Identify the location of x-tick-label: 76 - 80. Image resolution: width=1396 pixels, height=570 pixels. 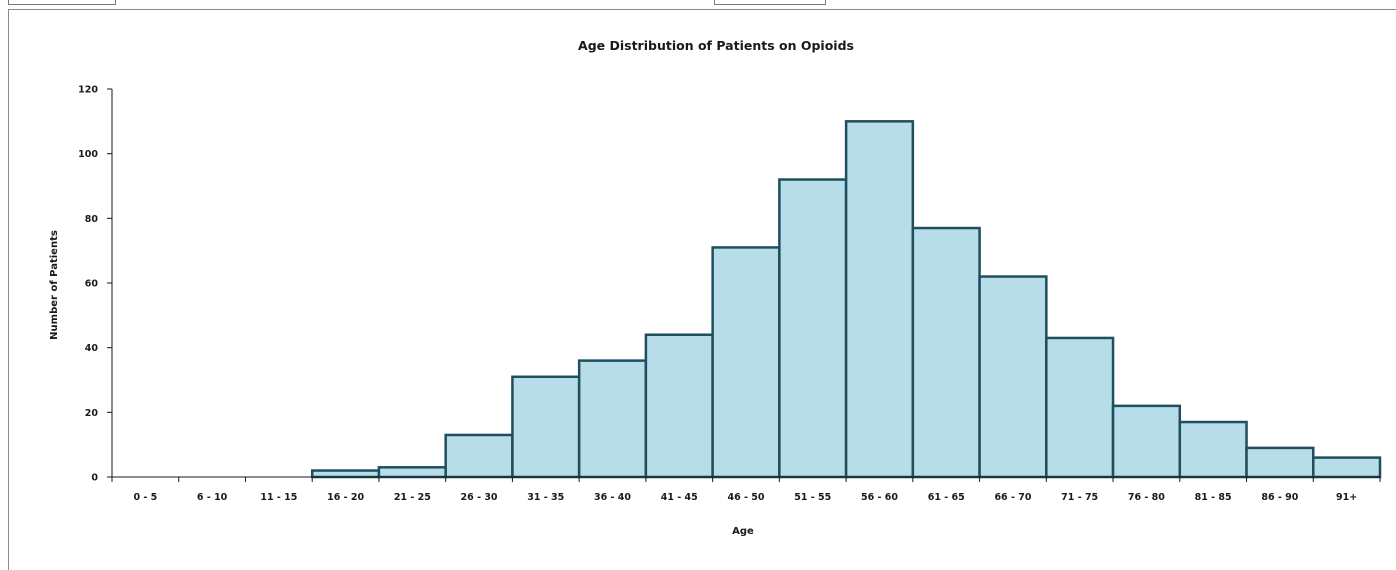
(1146, 497).